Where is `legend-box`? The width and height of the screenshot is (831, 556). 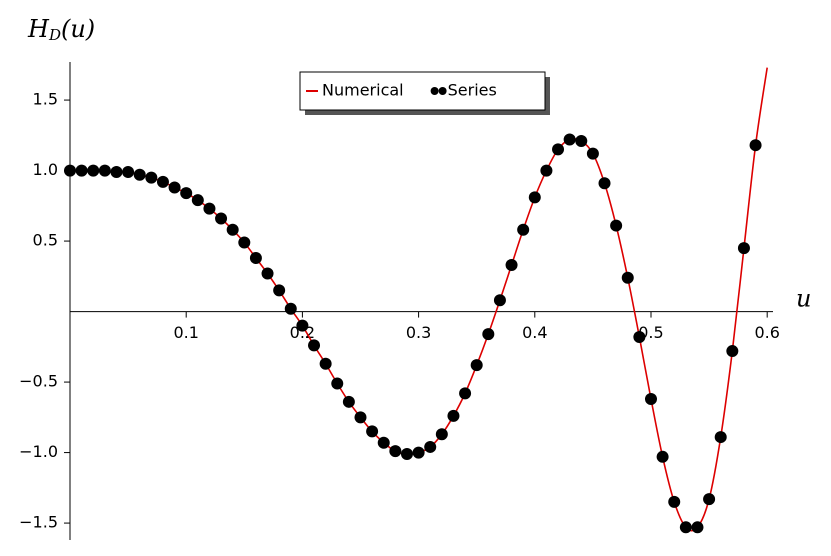
legend-box is located at coordinates (422, 91).